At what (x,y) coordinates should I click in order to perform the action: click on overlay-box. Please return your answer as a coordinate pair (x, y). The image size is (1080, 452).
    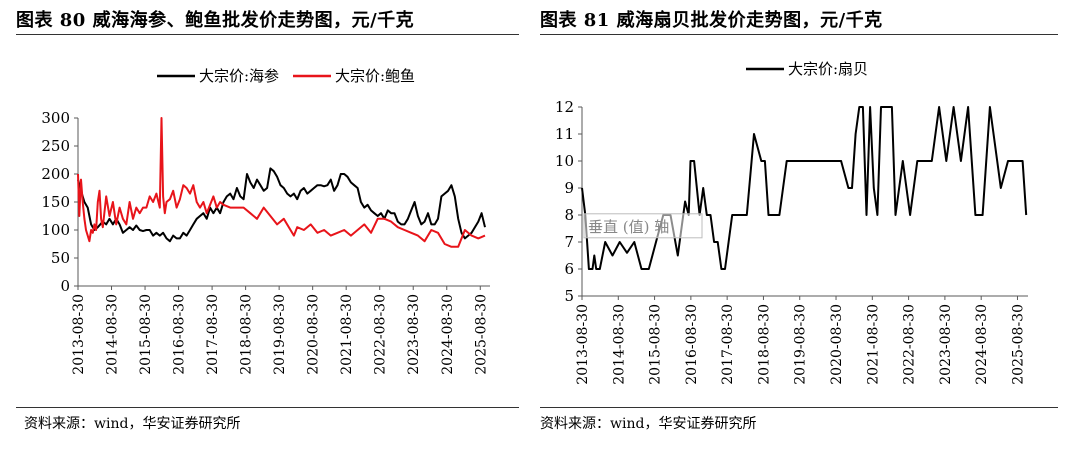
    Looking at the image, I should click on (643, 226).